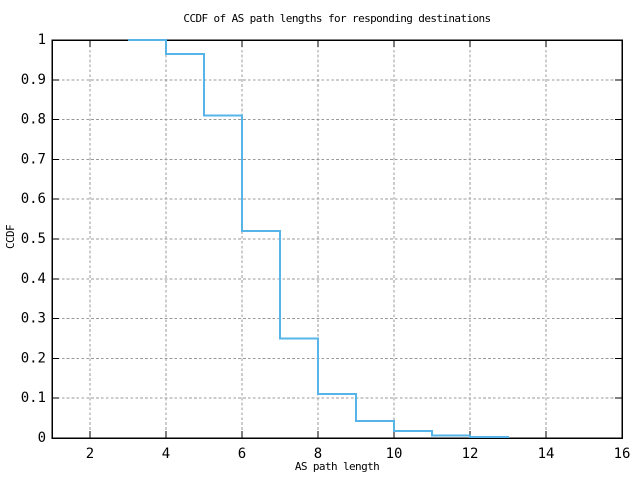  Describe the element at coordinates (166, 454) in the screenshot. I see `x-tick-label: 4` at that location.